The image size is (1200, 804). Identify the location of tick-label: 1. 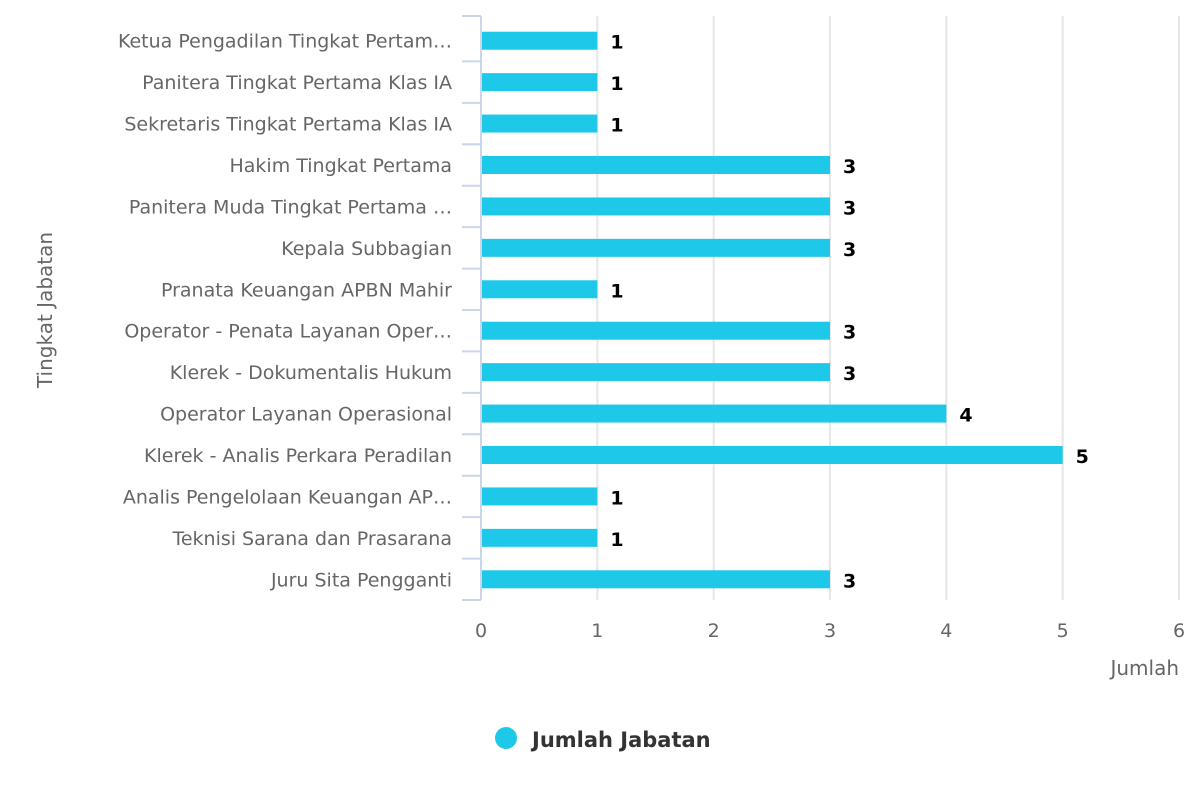
(597, 631).